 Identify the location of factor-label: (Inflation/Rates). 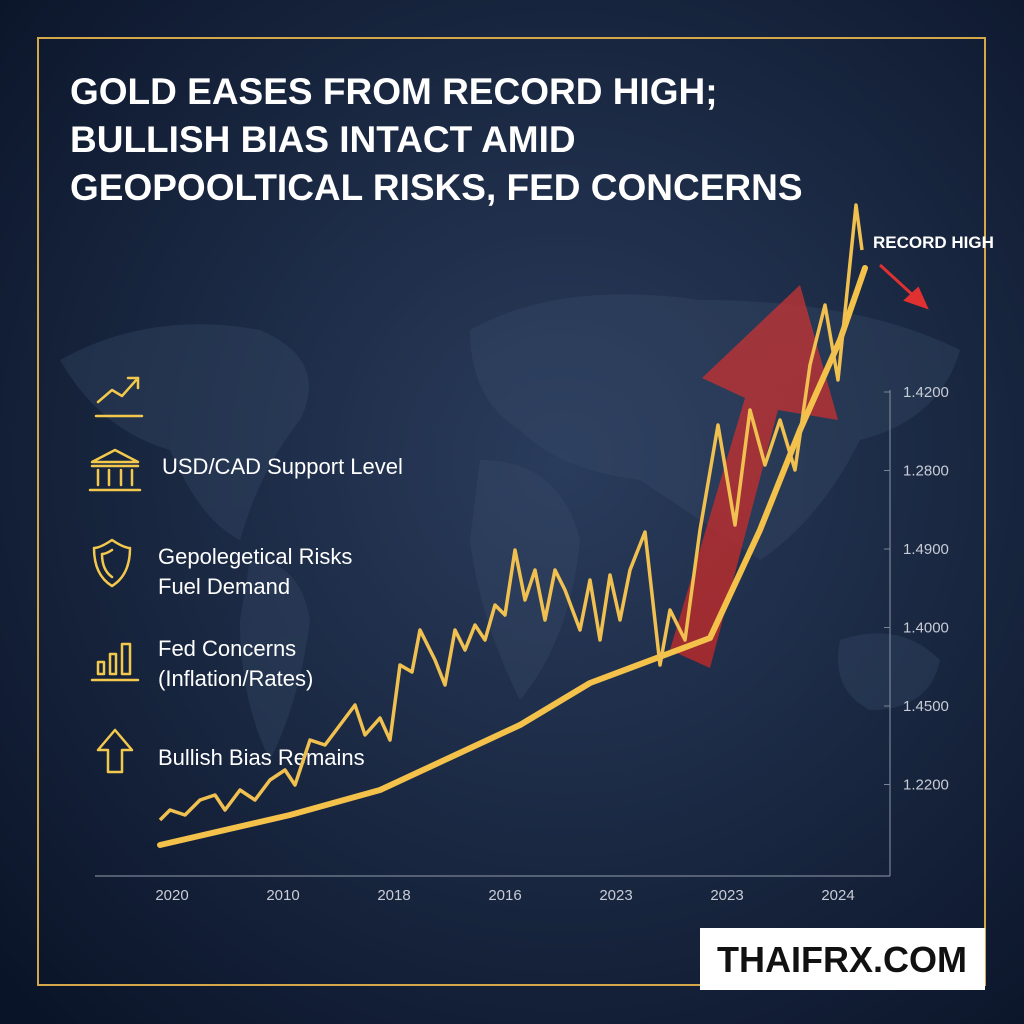
(235, 678).